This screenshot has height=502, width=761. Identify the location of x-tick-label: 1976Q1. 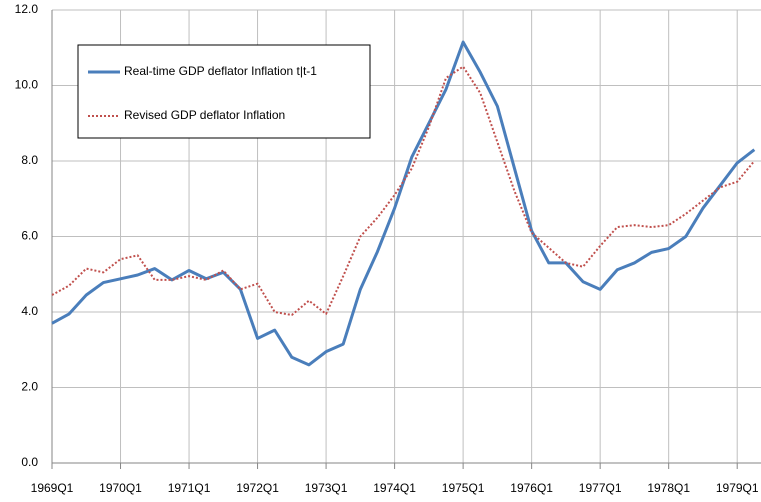
(531, 488).